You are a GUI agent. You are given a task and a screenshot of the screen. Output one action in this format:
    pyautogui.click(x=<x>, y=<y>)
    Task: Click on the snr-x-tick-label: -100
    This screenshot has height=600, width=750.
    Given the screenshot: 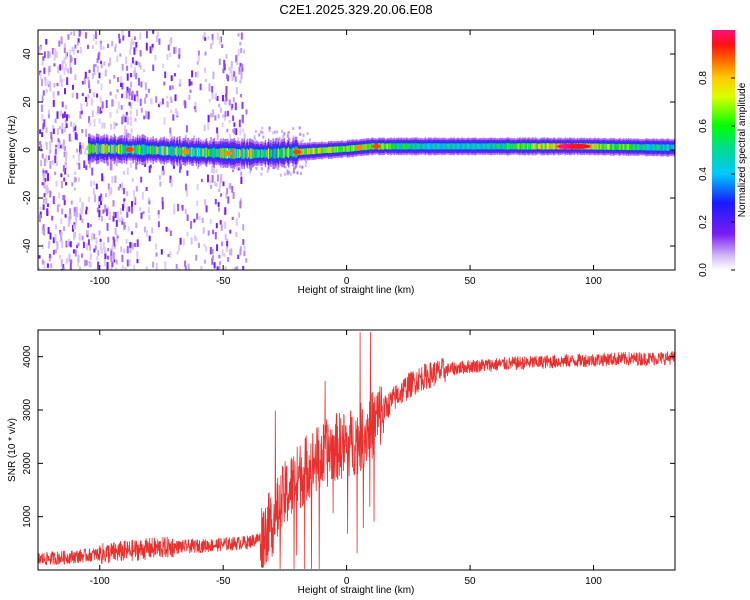 What is the action you would take?
    pyautogui.click(x=100, y=581)
    